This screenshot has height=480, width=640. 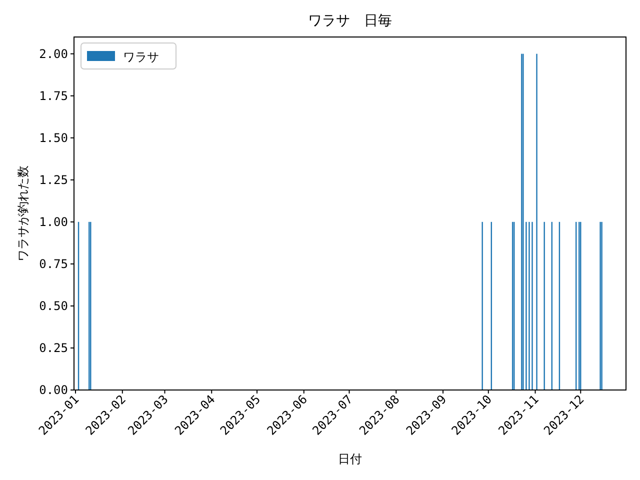 I want to click on y-axis-title: ワラサが釣れた数, so click(x=23, y=214).